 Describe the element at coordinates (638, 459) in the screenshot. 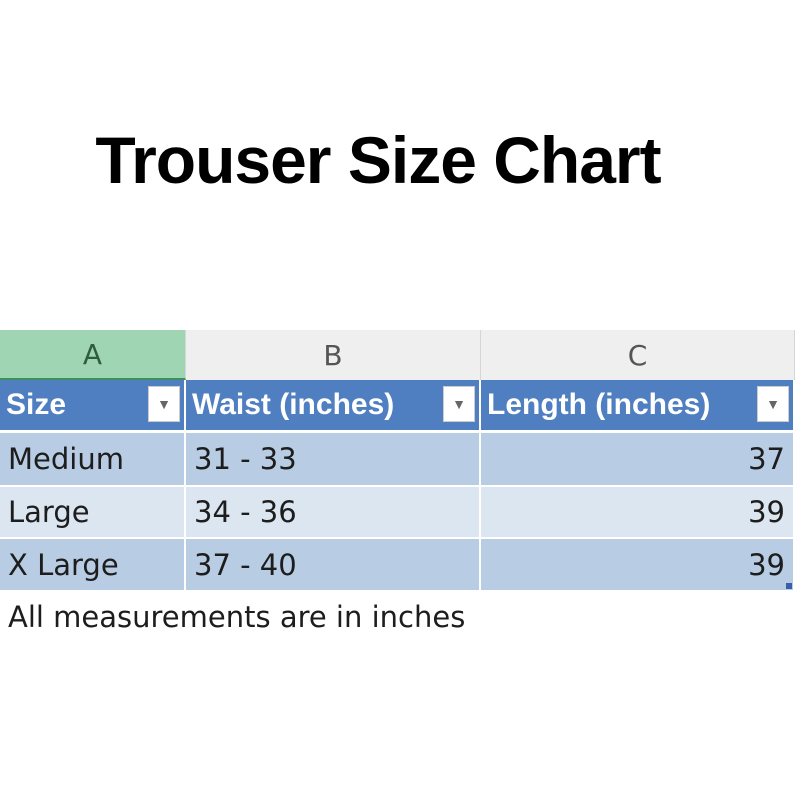

I see `cell-length: 37` at that location.